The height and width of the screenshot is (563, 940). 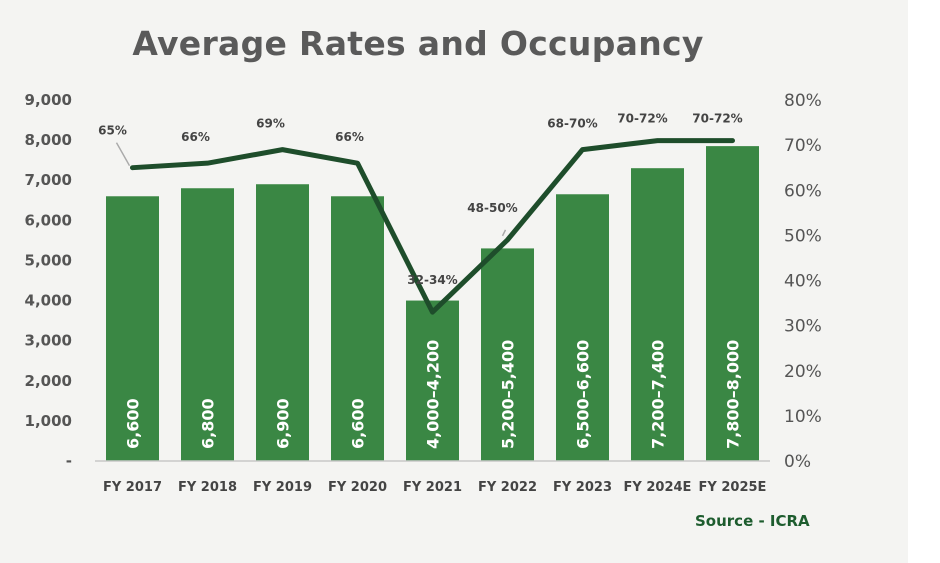 What do you see at coordinates (803, 236) in the screenshot?
I see `y-right-tick-label: 50%` at bounding box center [803, 236].